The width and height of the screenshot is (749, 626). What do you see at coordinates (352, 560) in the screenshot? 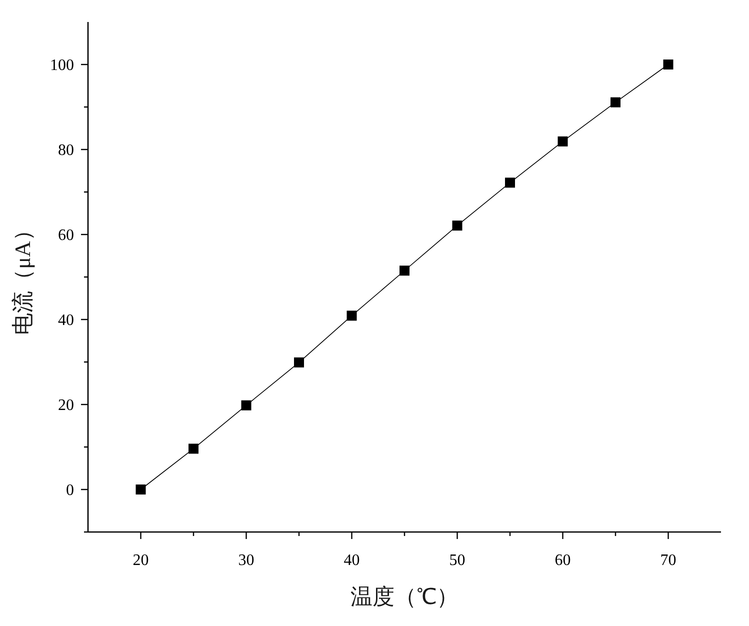
I see `x-tick-label: 40` at bounding box center [352, 560].